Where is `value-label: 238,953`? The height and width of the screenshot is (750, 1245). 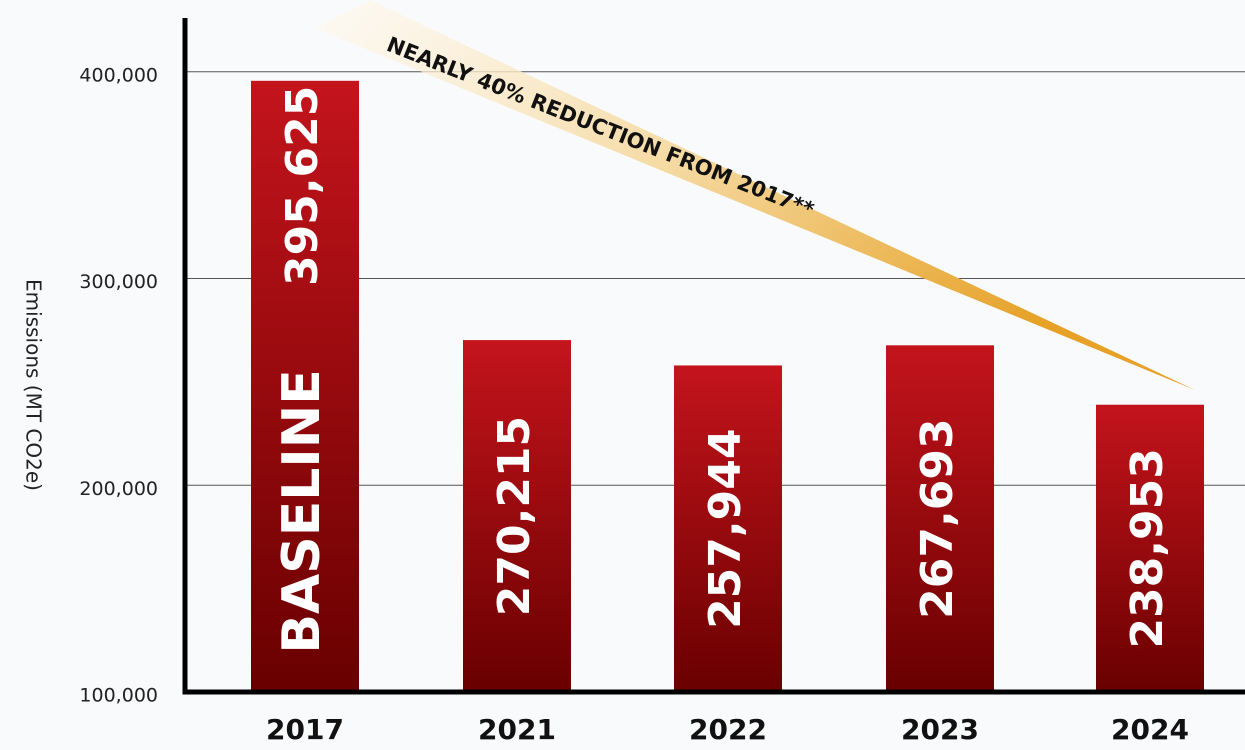
value-label: 238,953 is located at coordinates (1147, 548).